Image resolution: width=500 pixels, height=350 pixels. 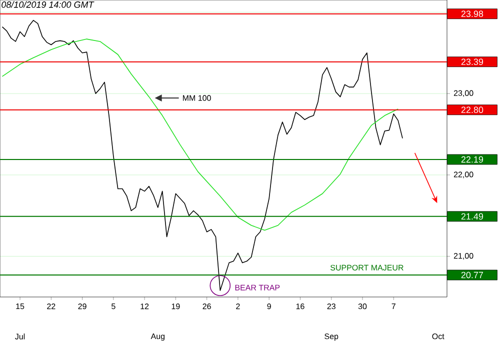 I want to click on ref-line-label: 22.80, so click(x=472, y=110).